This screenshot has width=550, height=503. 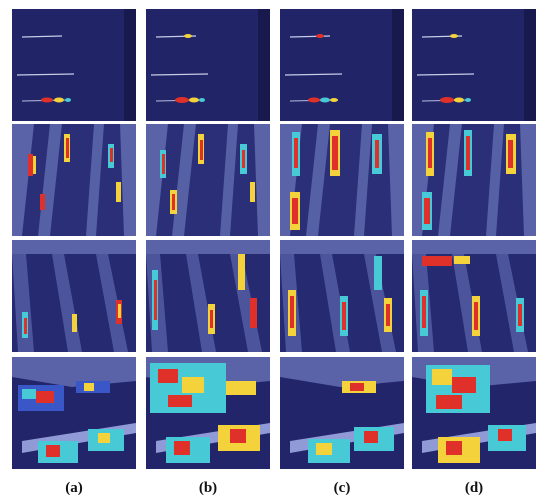 What do you see at coordinates (342, 488) in the screenshot?
I see `column-label-c: (c)` at bounding box center [342, 488].